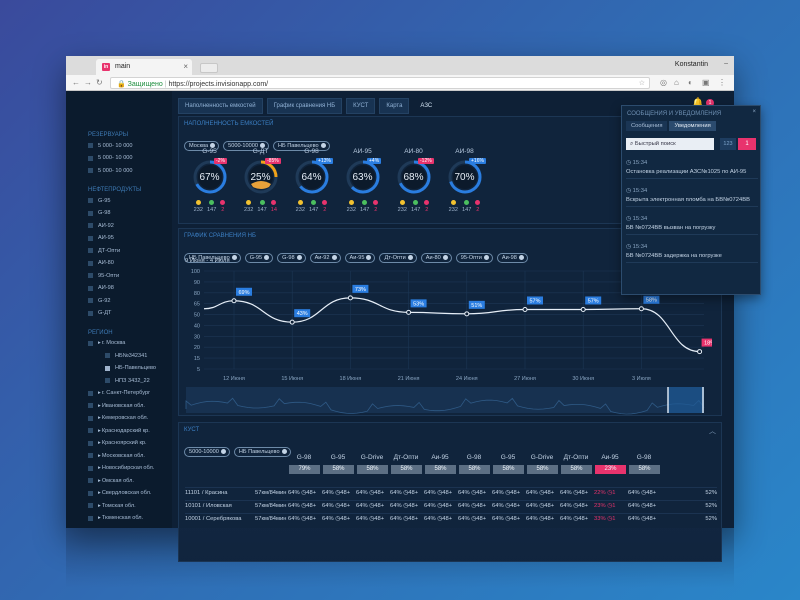  What do you see at coordinates (697, 103) in the screenshot?
I see `bell-icon: 🔔` at bounding box center [697, 103].